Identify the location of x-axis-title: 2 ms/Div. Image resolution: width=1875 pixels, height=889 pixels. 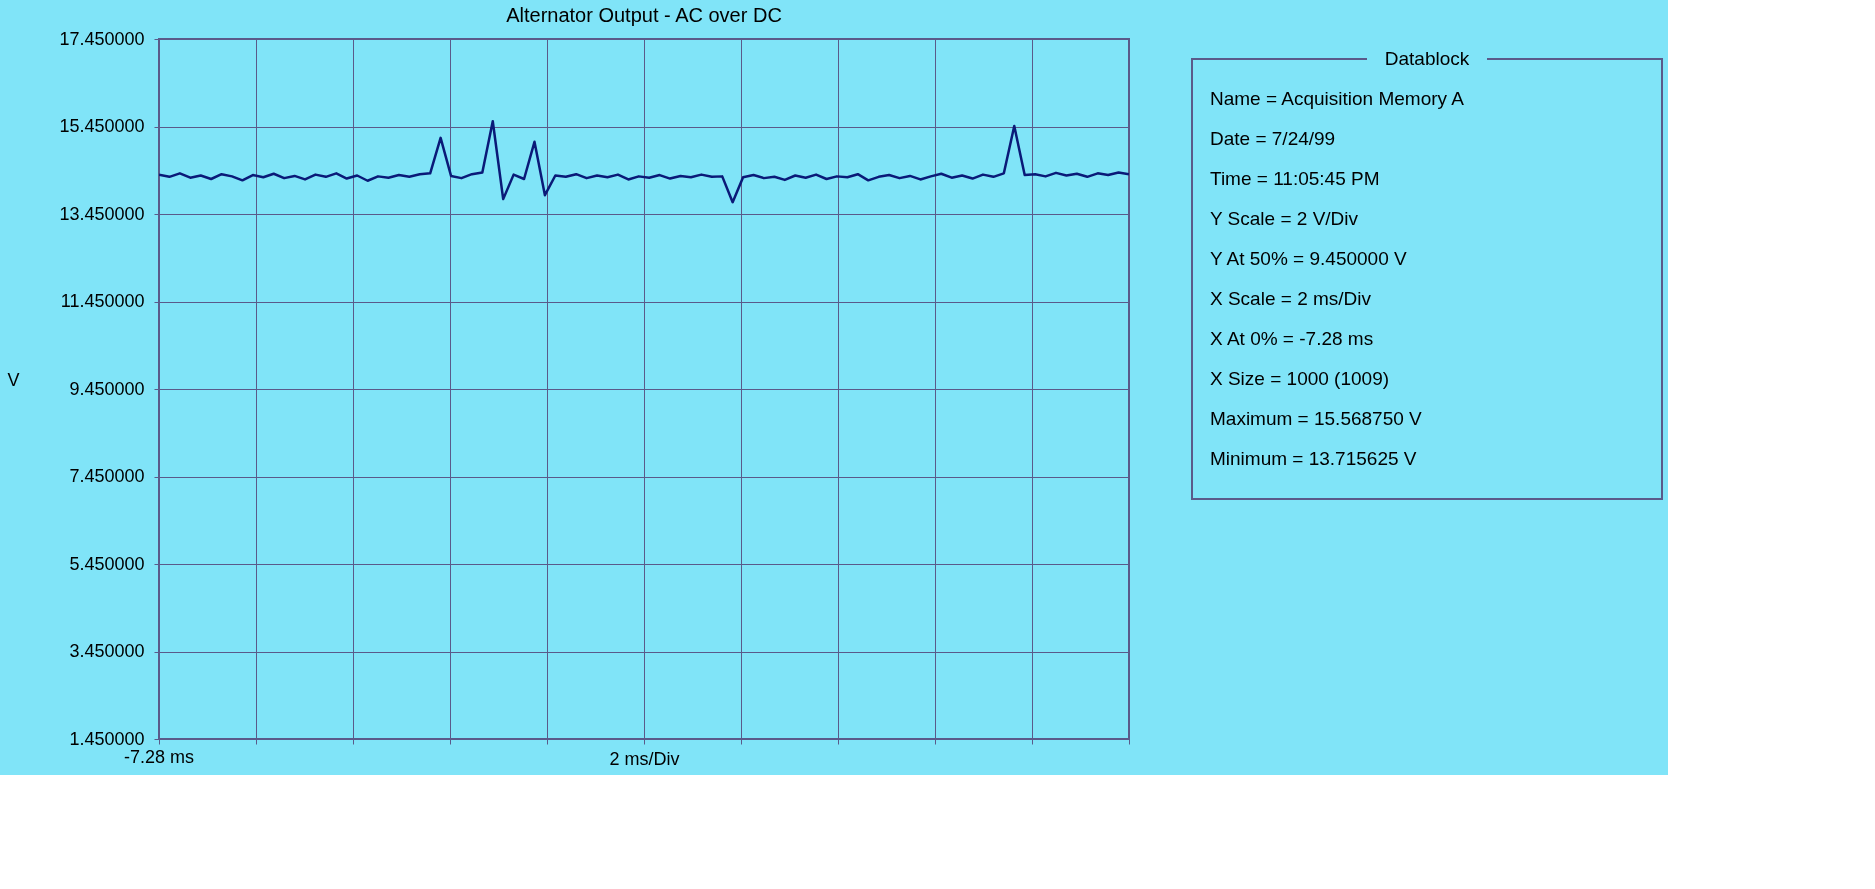
(644, 759).